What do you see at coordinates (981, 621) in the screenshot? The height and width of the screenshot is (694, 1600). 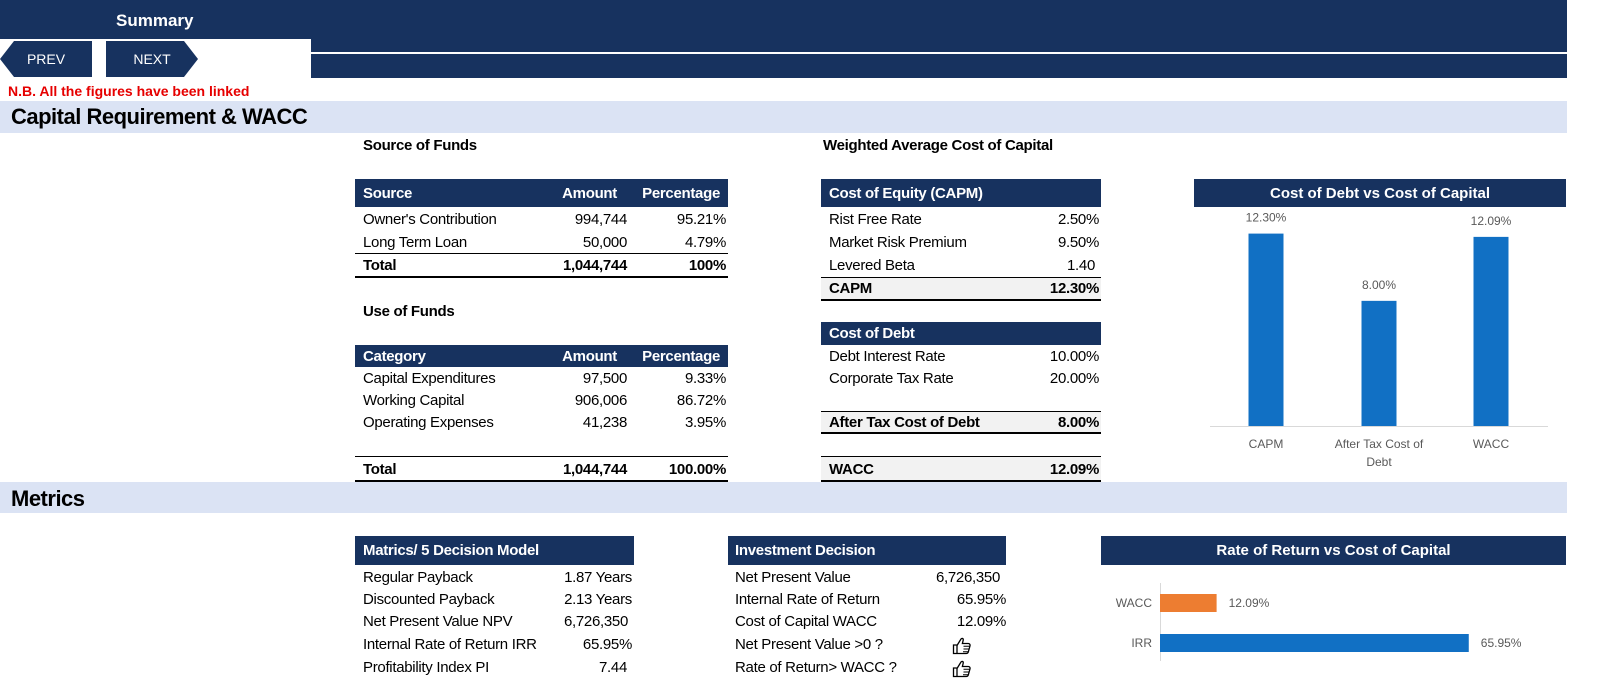 I see `decision-value: 12.09%` at bounding box center [981, 621].